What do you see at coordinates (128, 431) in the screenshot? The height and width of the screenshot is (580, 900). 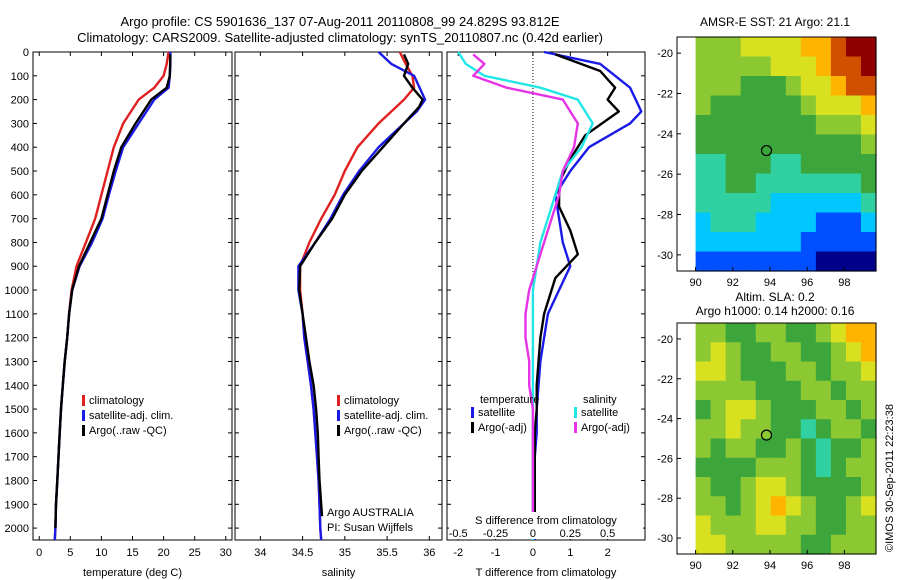 I see `temperature-legend-label: Argo(..raw -QC)` at bounding box center [128, 431].